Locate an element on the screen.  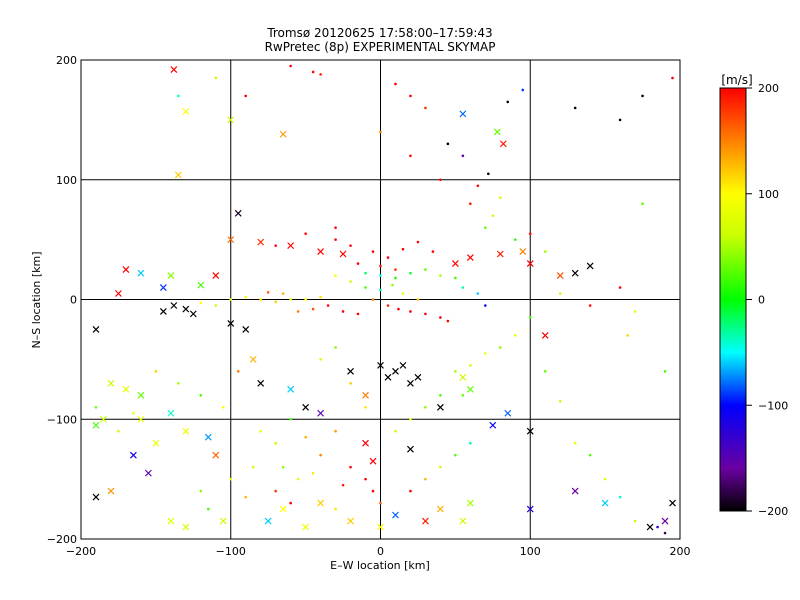
colorbar is located at coordinates (733, 299).